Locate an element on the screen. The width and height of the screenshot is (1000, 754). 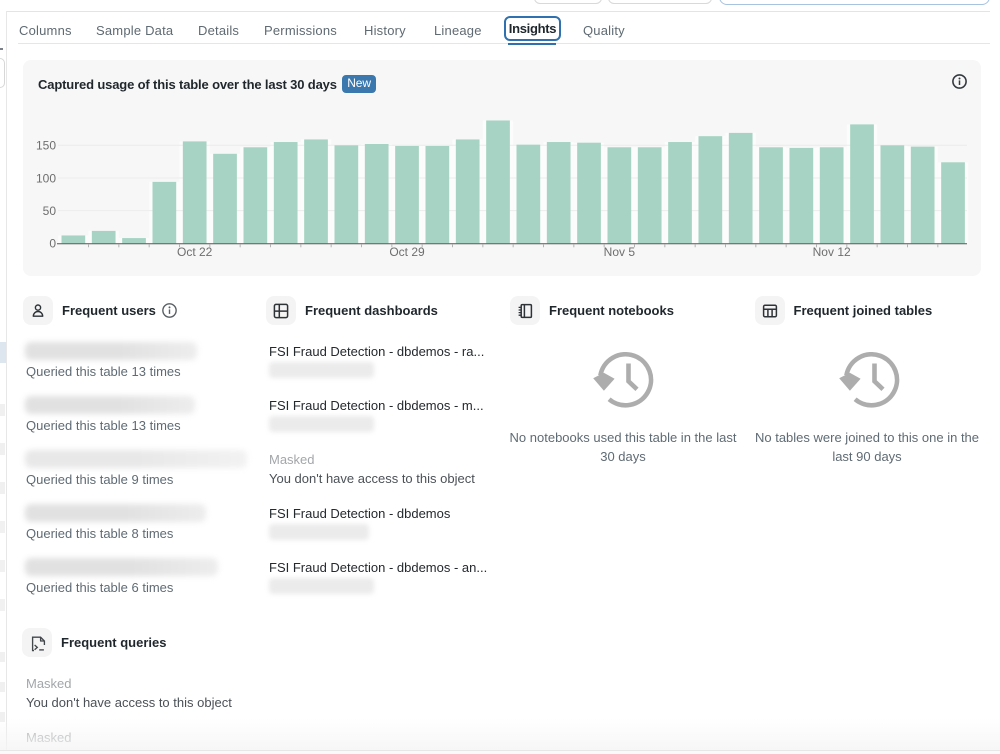
svg-text: Nov 5 is located at coordinates (620, 252).